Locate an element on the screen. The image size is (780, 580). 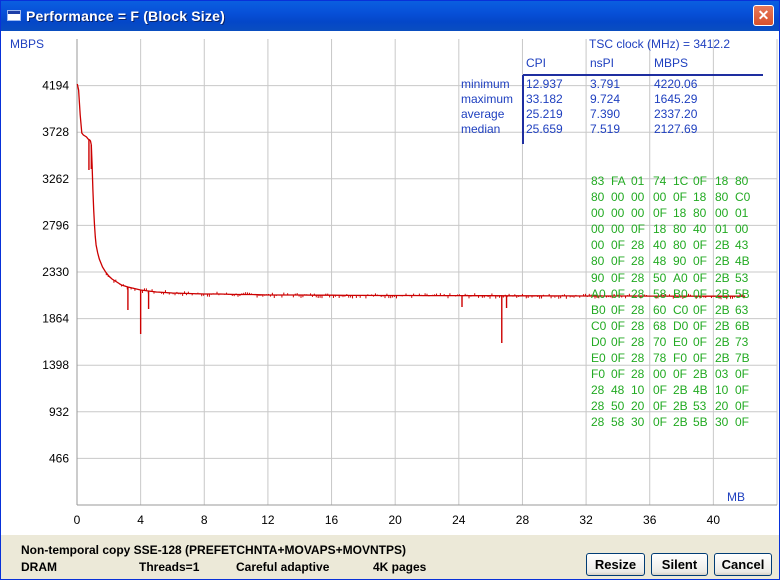
hex-byte: 50 is located at coordinates (660, 277).